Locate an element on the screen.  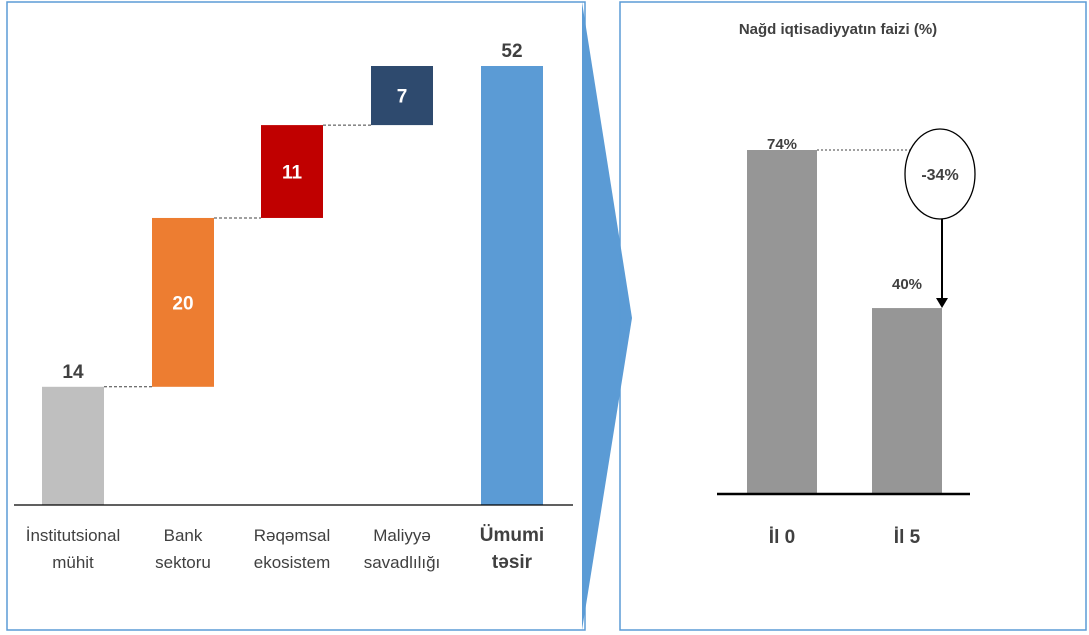
change-arrow-head is located at coordinates (942, 303).